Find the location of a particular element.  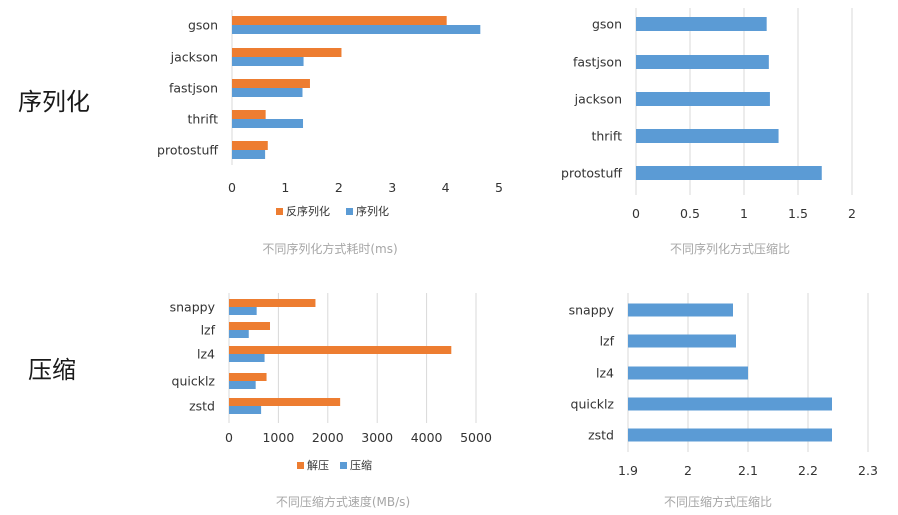

comp-ratio-tick-label: 2.2 is located at coordinates (808, 470).